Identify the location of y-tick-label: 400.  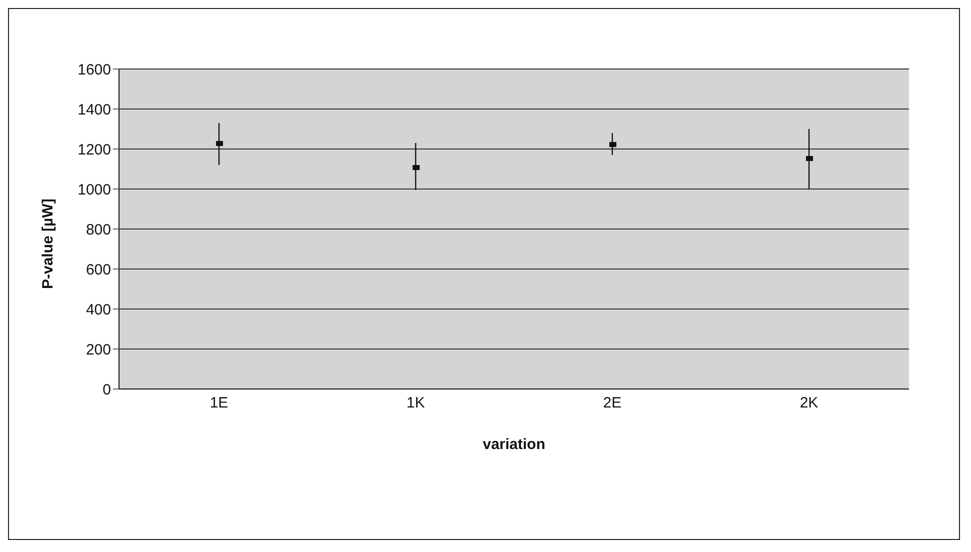
(98, 309).